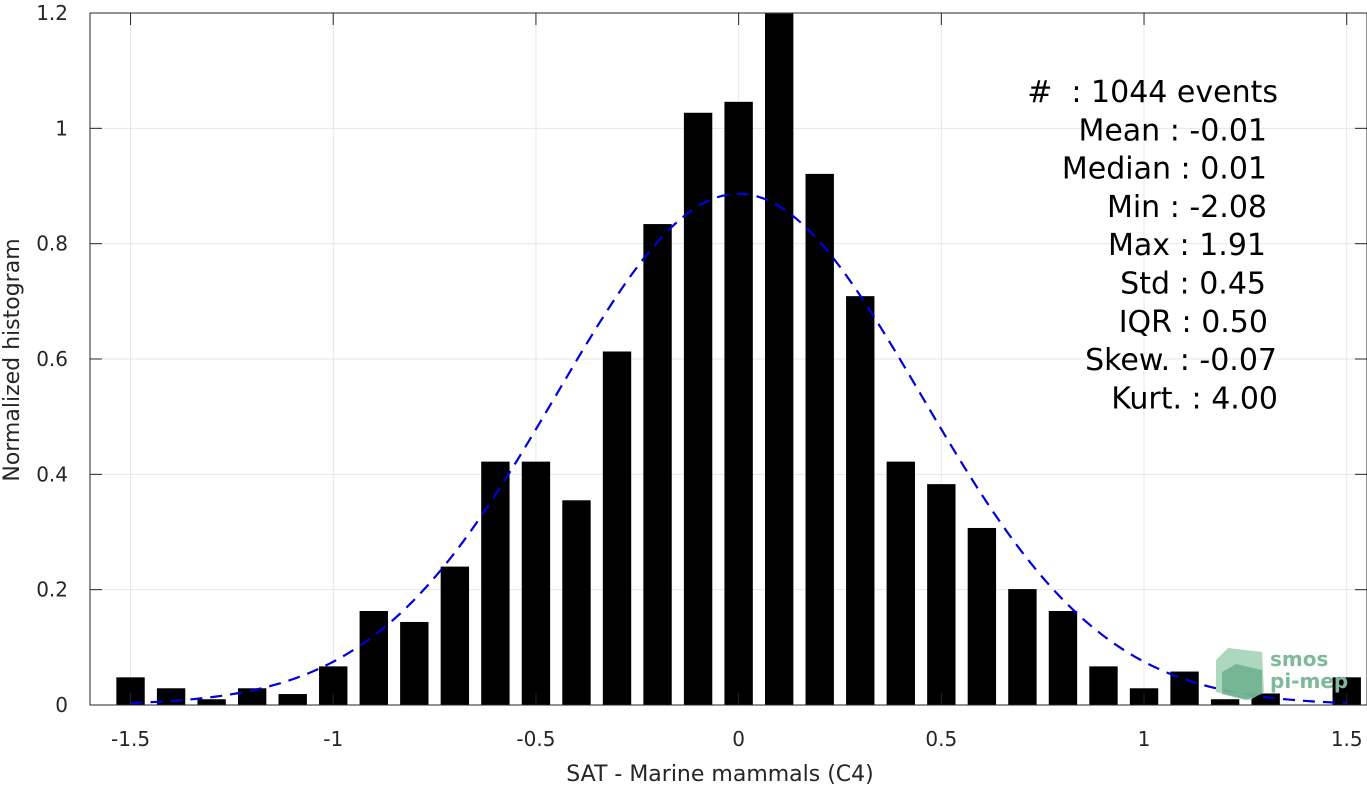  What do you see at coordinates (333, 739) in the screenshot?
I see `x-tick-label: -1` at bounding box center [333, 739].